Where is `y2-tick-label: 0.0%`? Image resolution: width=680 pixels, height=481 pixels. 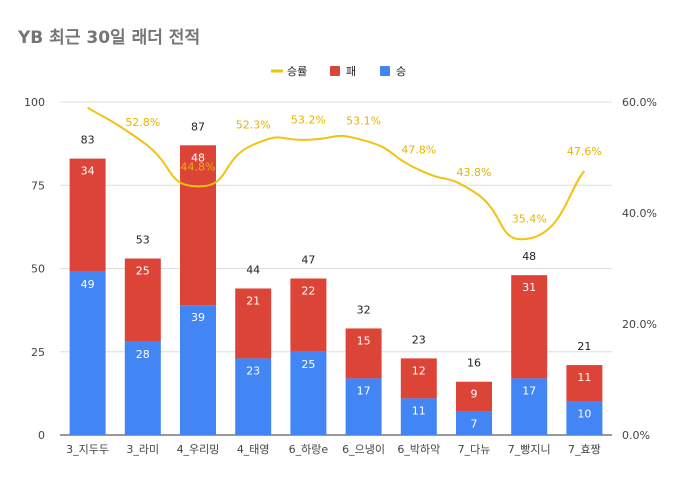
y2-tick-label: 0.0% is located at coordinates (636, 435).